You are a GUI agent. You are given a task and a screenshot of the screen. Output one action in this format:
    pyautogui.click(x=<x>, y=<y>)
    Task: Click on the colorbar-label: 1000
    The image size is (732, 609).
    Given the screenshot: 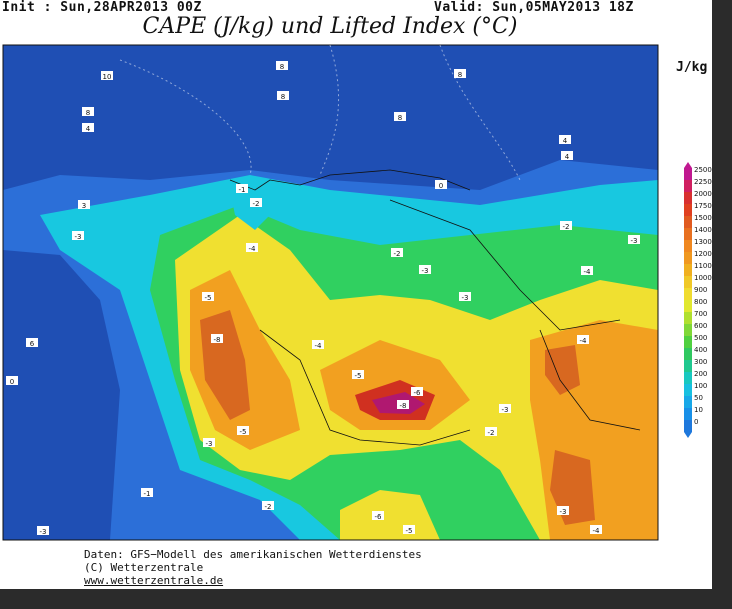 What is the action you would take?
    pyautogui.click(x=703, y=278)
    